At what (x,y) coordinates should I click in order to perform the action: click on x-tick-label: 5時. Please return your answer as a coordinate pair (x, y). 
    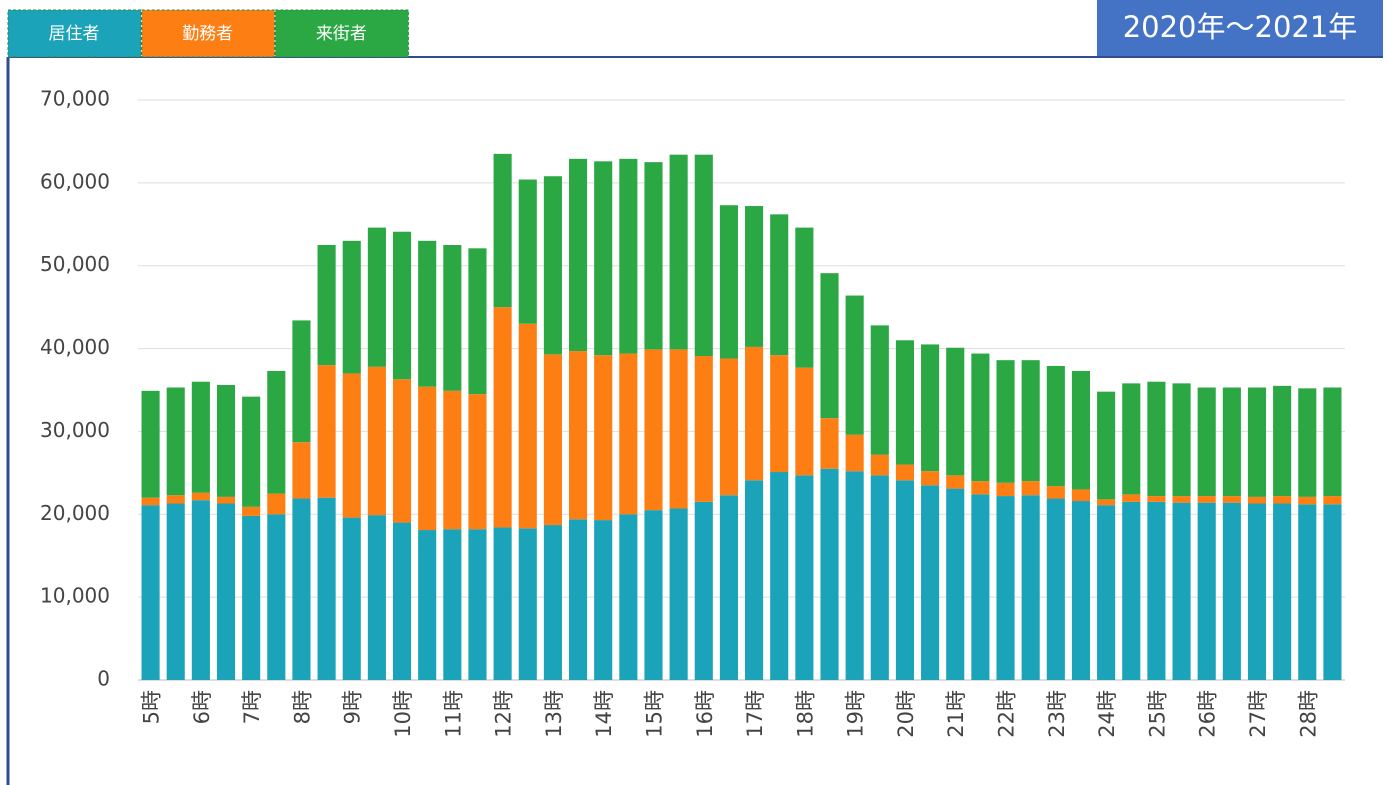
    Looking at the image, I should click on (152, 707).